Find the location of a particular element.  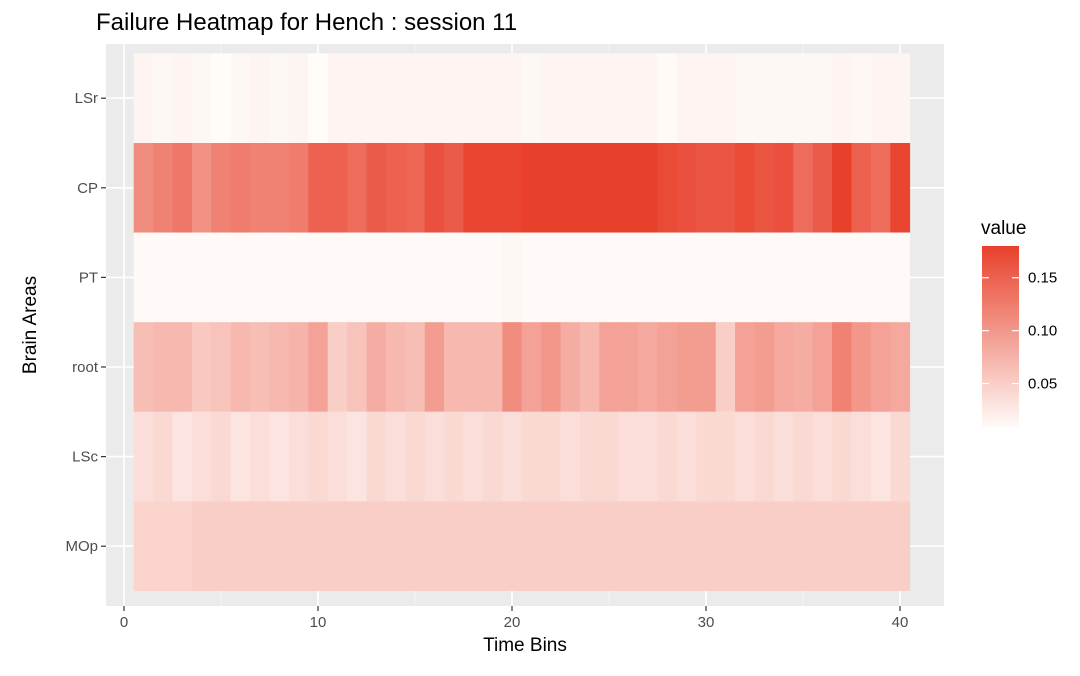

x-tick-label-40: 40 is located at coordinates (900, 622).